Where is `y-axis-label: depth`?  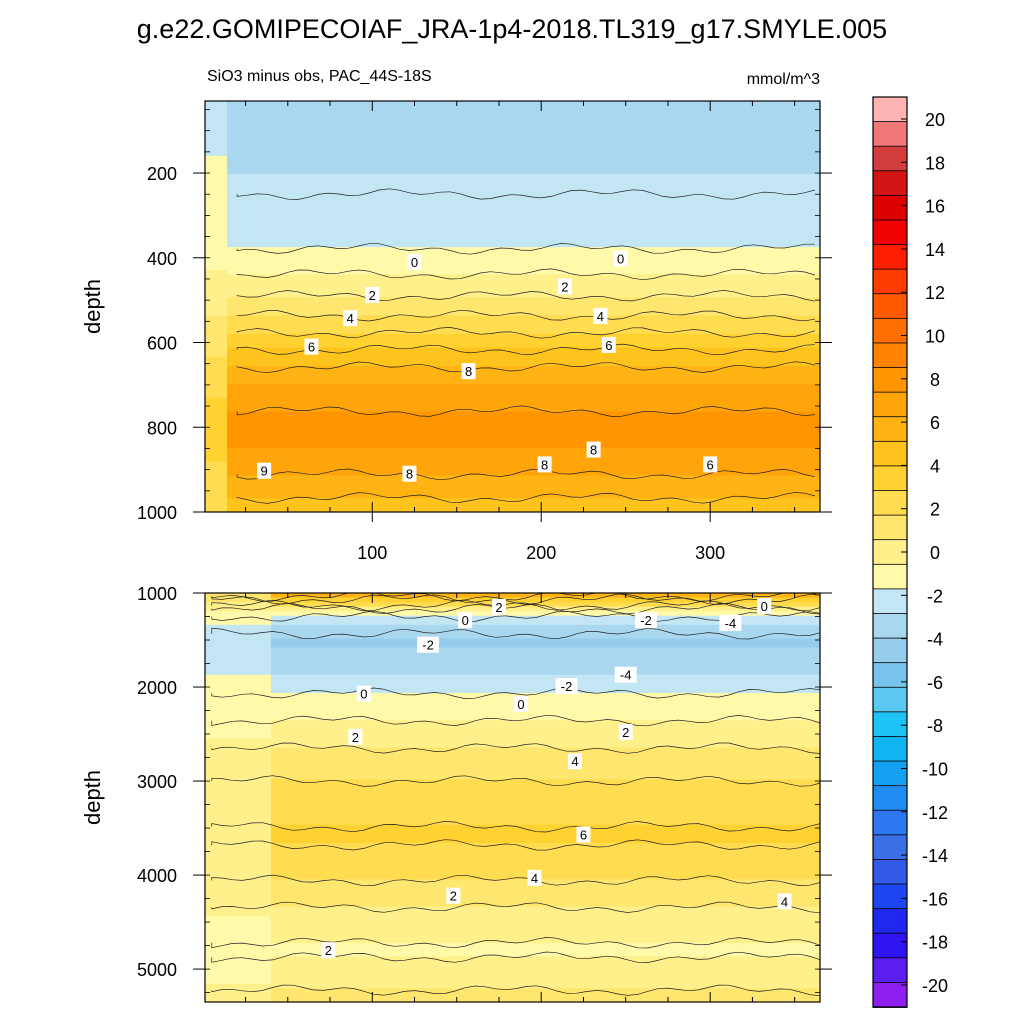 y-axis-label: depth is located at coordinates (92, 306).